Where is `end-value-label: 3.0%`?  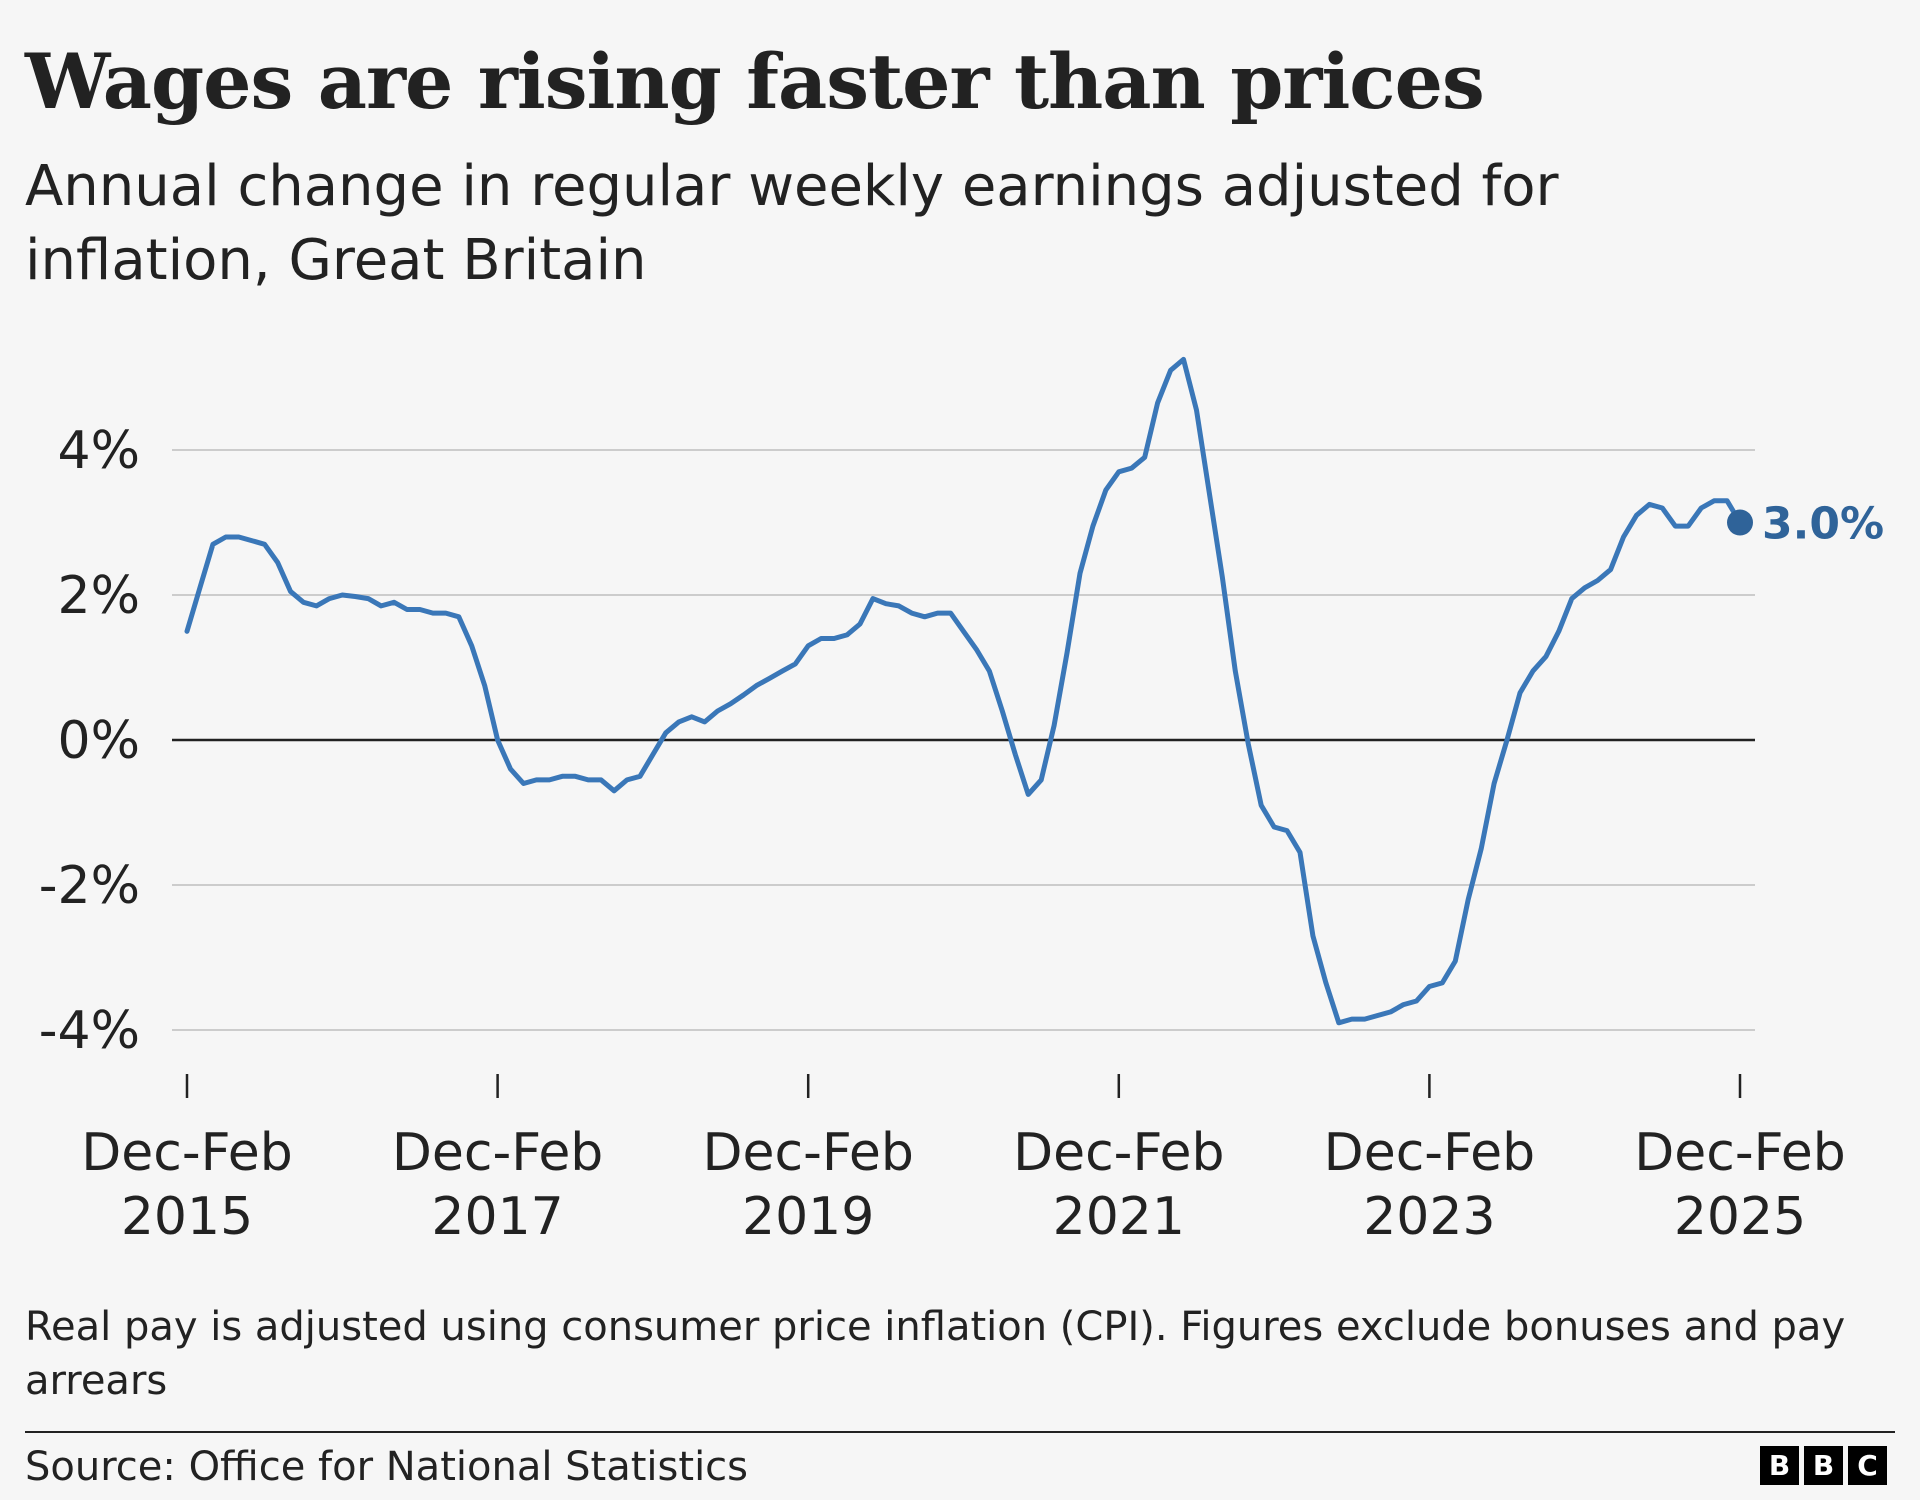 end-value-label: 3.0% is located at coordinates (1823, 524).